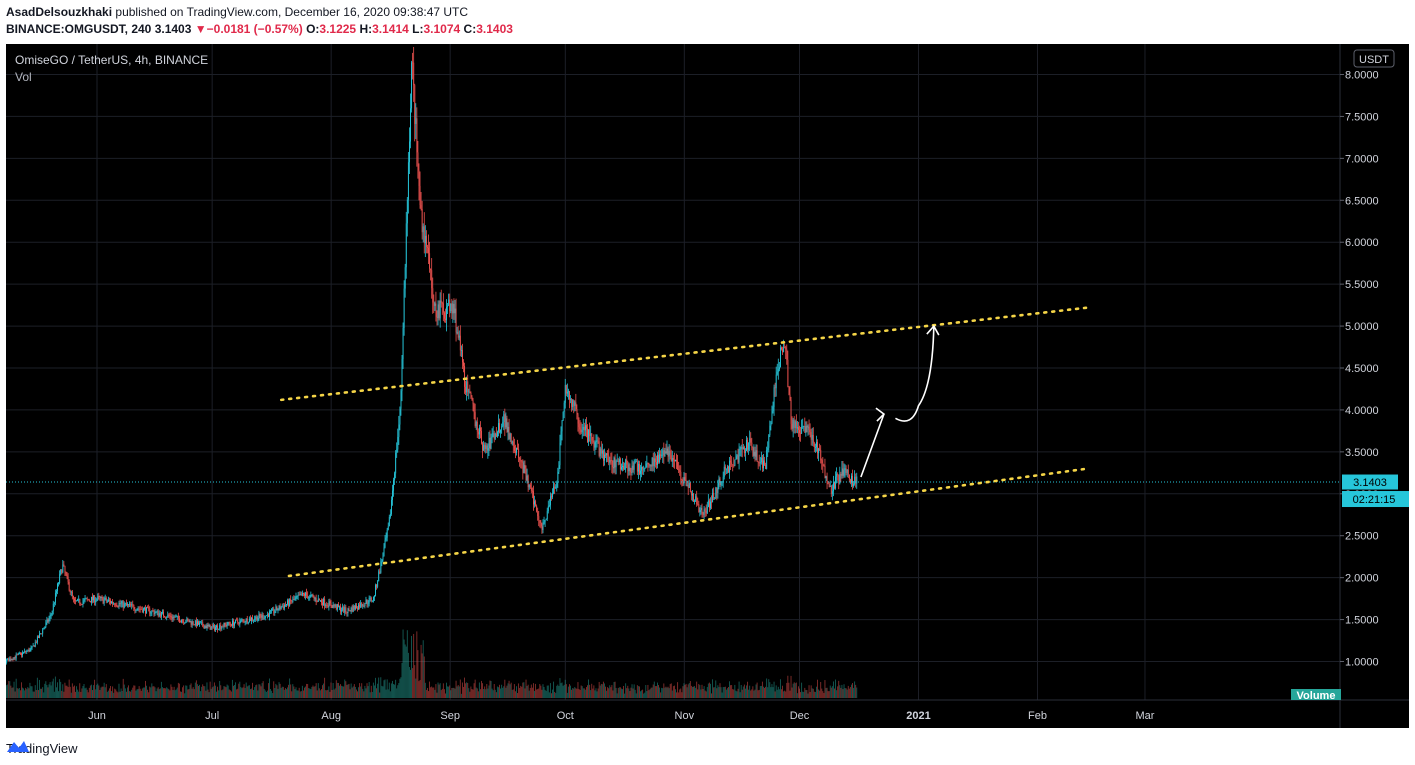  I want to click on author-name: AsadDelsouzkhaki, so click(59, 12).